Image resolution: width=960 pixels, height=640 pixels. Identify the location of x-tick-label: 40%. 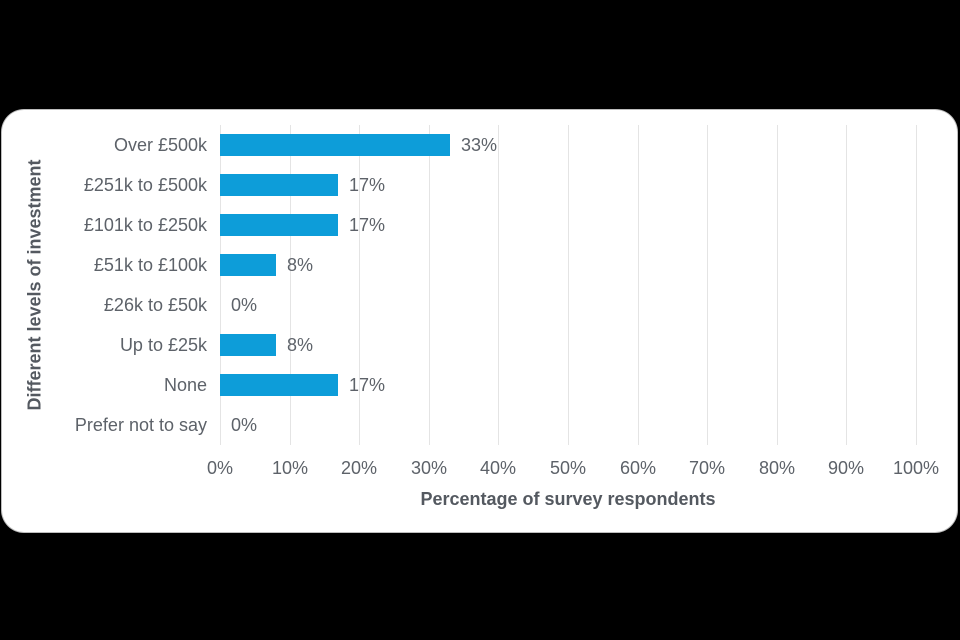
(498, 468).